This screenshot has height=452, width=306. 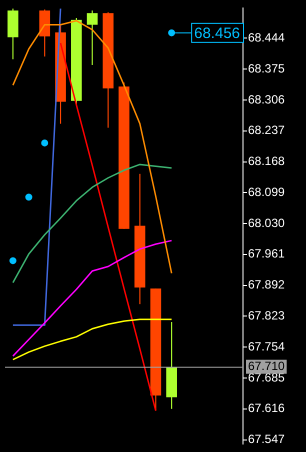 What do you see at coordinates (267, 130) in the screenshot?
I see `y-tick-label: 68.237` at bounding box center [267, 130].